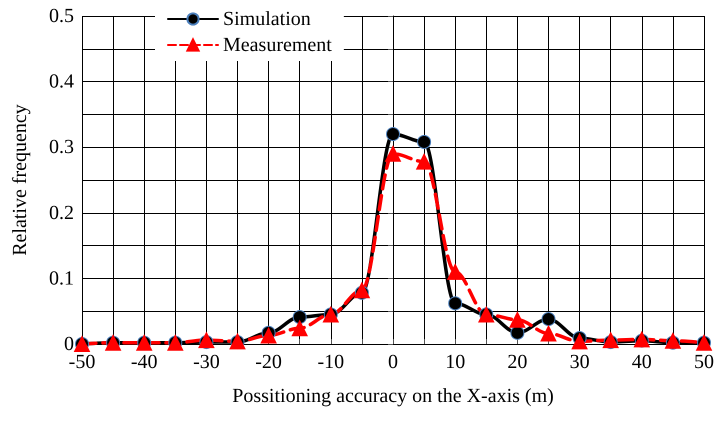 The width and height of the screenshot is (717, 424). Describe the element at coordinates (580, 362) in the screenshot. I see `x-tick-label: 30` at that location.